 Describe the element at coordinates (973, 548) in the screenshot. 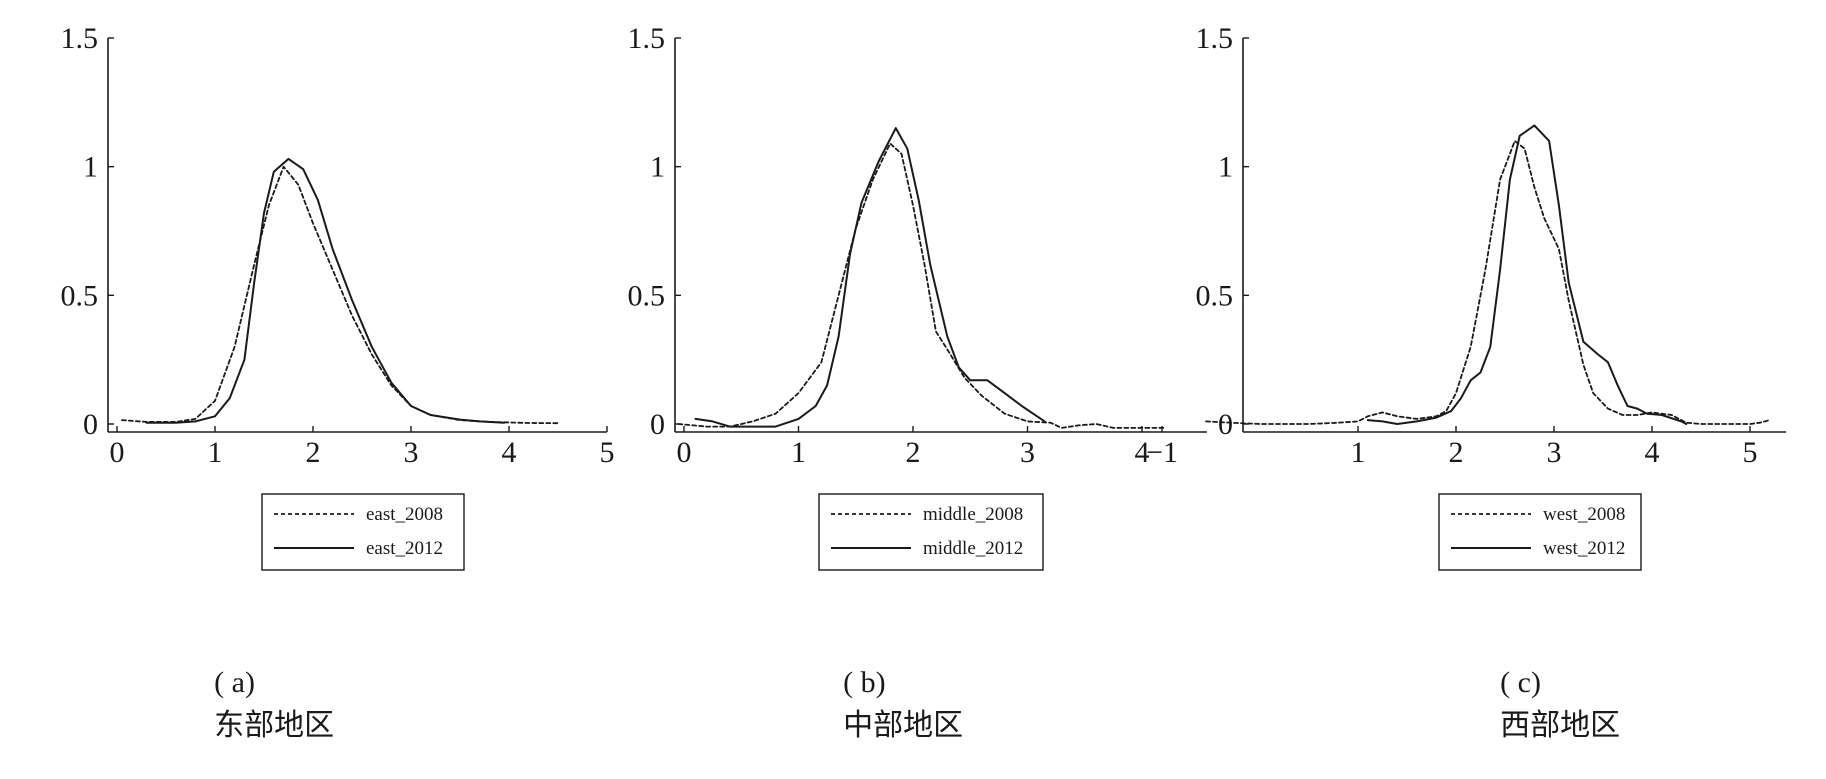

I see `legend-label: middle_2012` at that location.